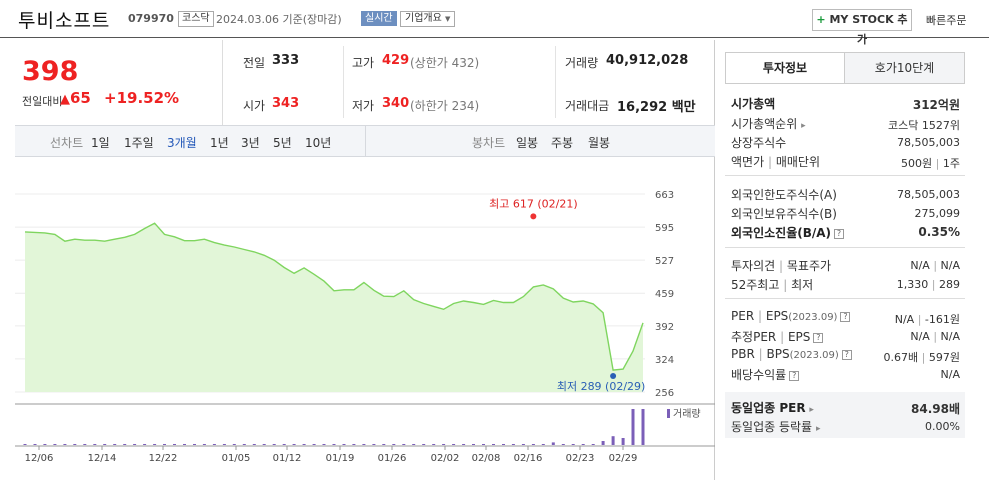  I want to click on per-eps-value: N/A | -161원, so click(927, 319).